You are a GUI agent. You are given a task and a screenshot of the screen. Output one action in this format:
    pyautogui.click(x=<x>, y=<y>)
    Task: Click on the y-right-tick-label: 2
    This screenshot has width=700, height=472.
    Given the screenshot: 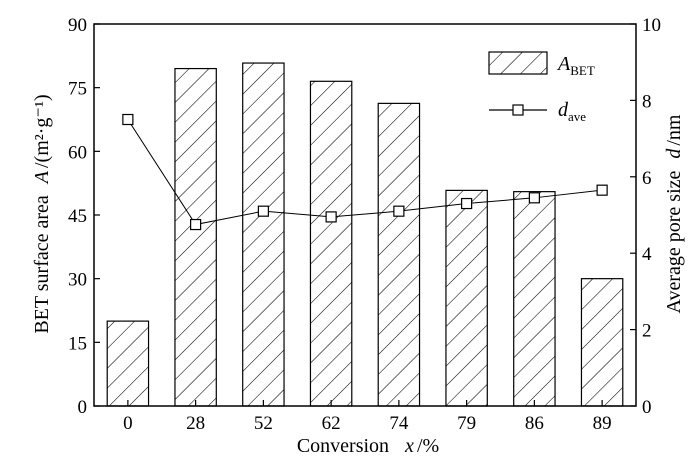 What is the action you would take?
    pyautogui.click(x=647, y=331)
    